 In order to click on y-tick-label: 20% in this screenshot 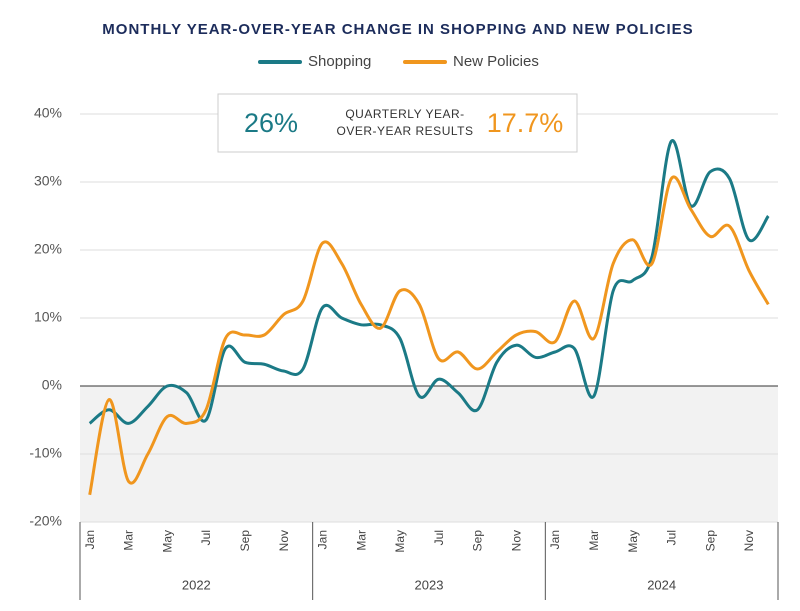, I will do `click(48, 249)`.